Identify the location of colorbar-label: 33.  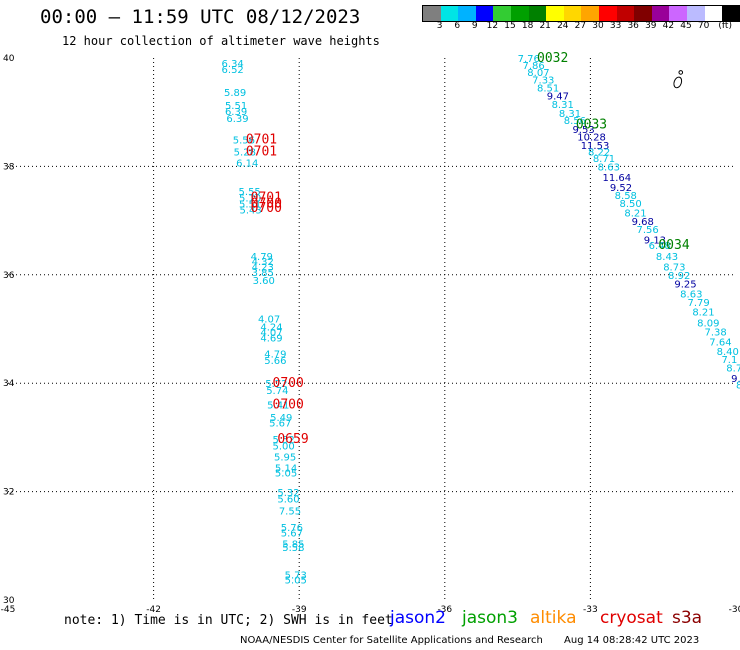
(615, 26).